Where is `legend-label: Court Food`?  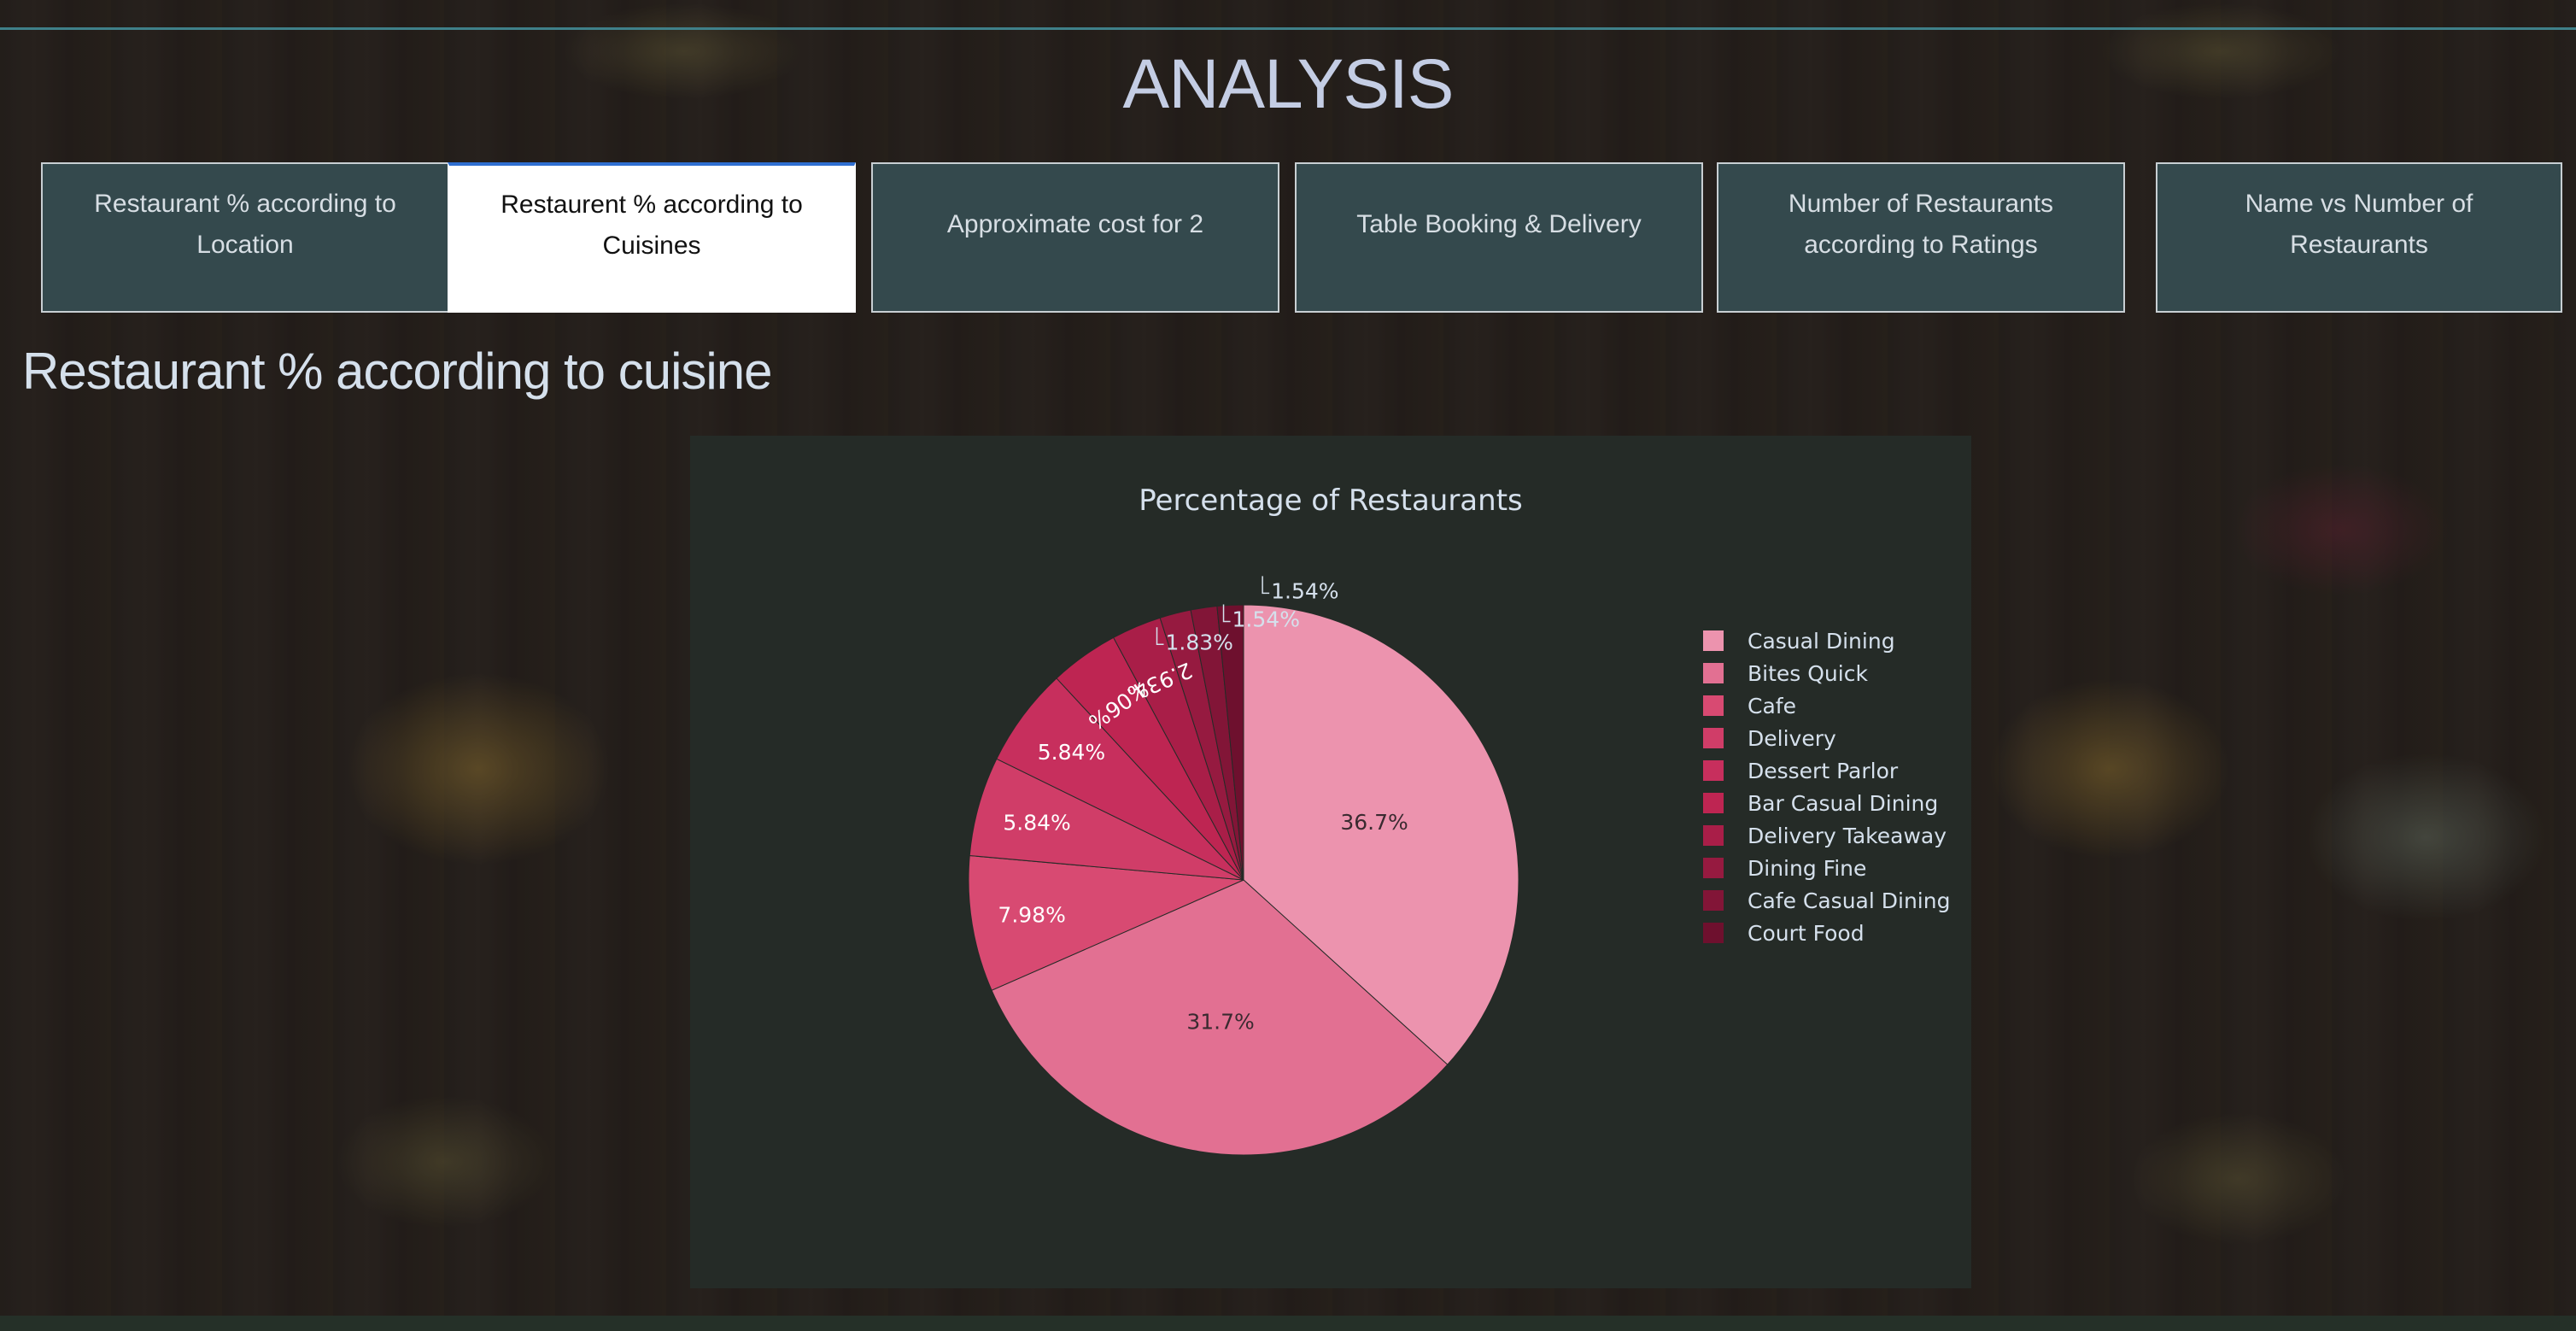 legend-label: Court Food is located at coordinates (1806, 933).